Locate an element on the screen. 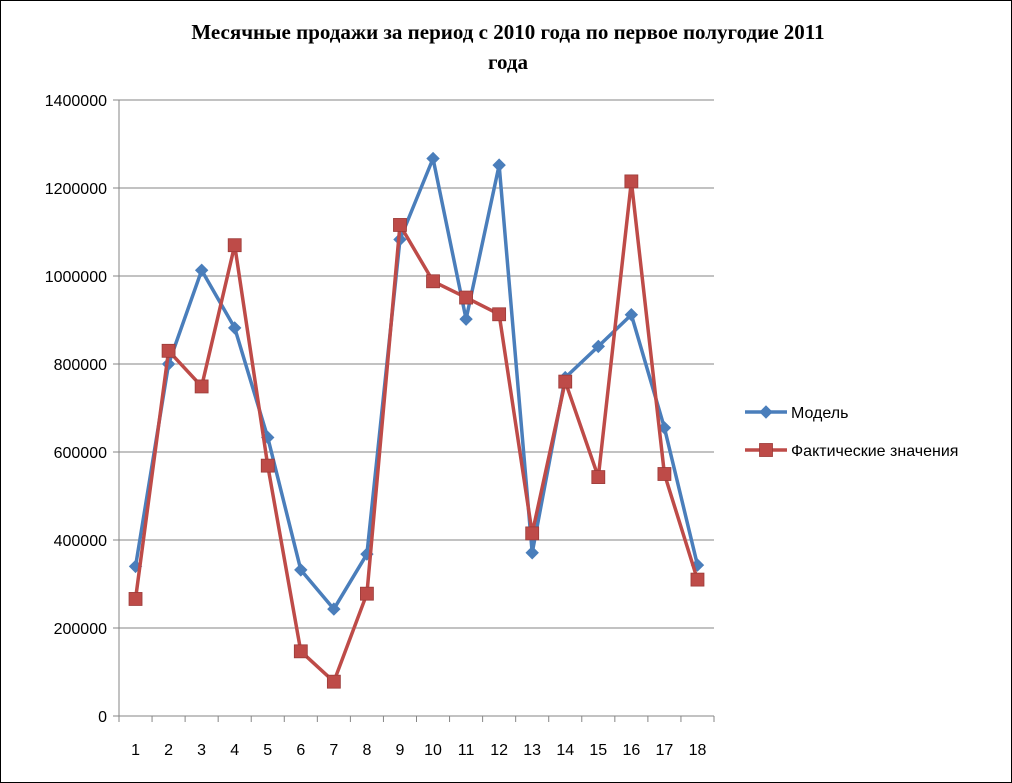 This screenshot has width=1012, height=783. x-tick-label: 13 is located at coordinates (532, 750).